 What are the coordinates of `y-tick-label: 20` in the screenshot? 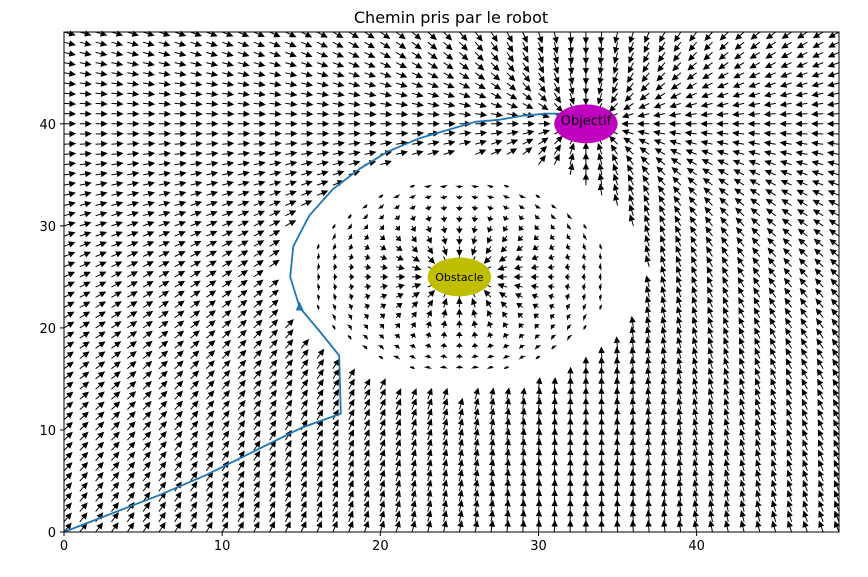 It's located at (47, 329).